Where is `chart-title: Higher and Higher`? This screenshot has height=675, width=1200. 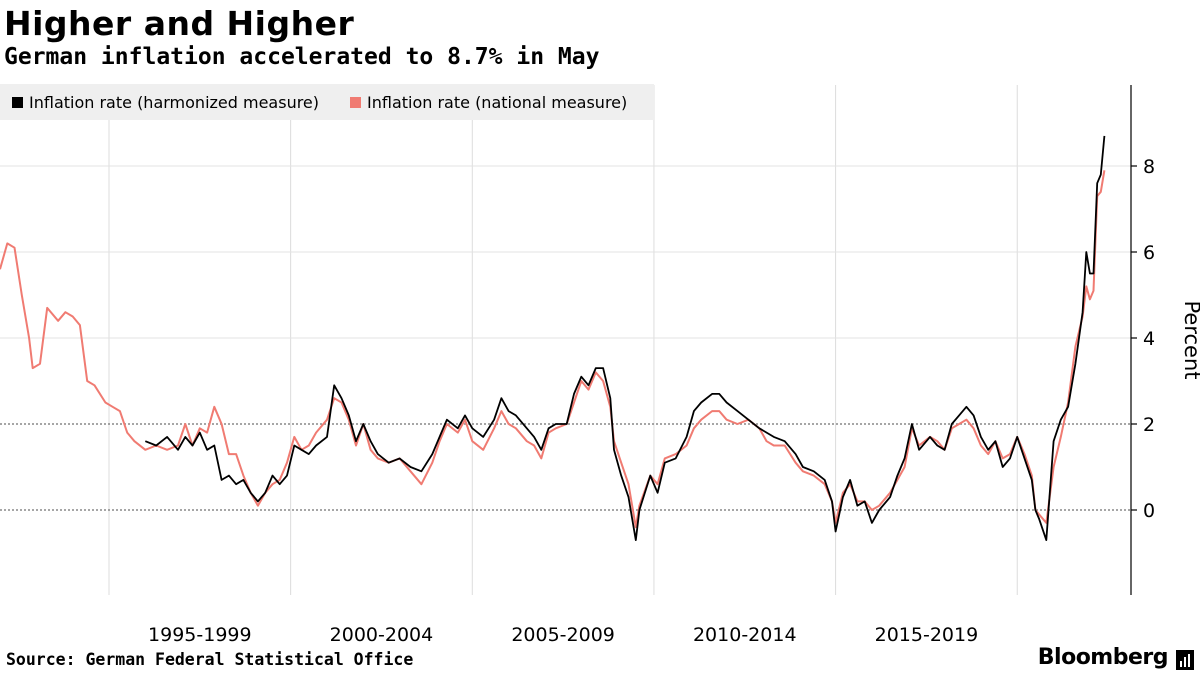
chart-title: Higher and Higher is located at coordinates (179, 23).